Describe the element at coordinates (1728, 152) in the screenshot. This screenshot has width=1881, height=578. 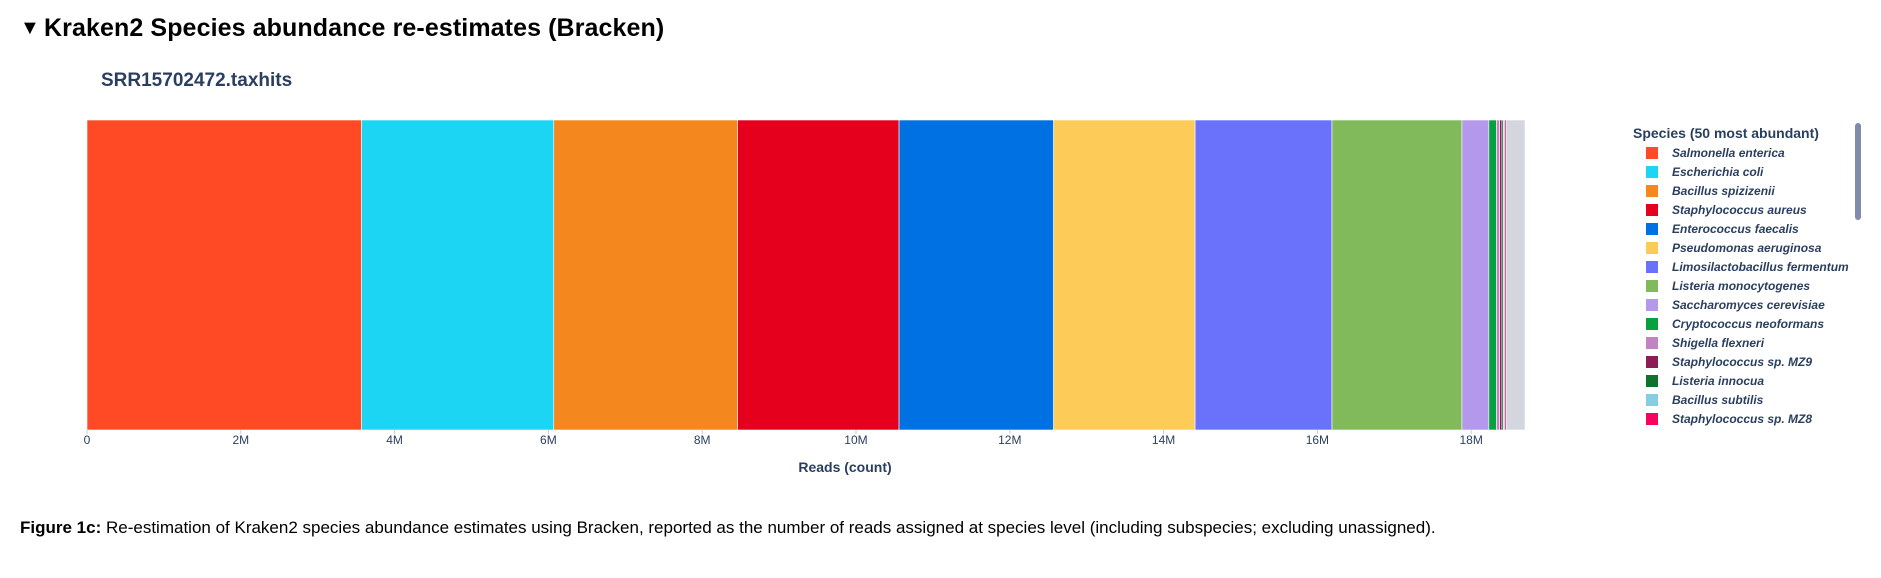
I see `legend-label: Salmonella enterica` at that location.